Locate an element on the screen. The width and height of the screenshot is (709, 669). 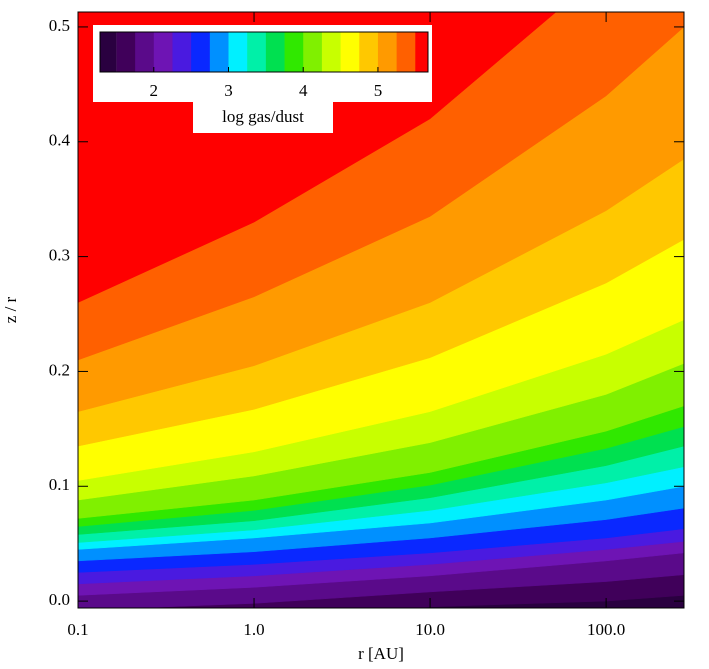
colorbar-base is located at coordinates (108, 52).